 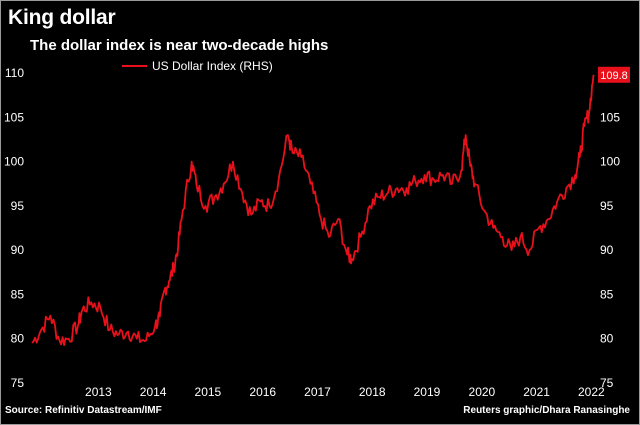 I want to click on y-tick-left-110: 110, so click(x=14, y=73).